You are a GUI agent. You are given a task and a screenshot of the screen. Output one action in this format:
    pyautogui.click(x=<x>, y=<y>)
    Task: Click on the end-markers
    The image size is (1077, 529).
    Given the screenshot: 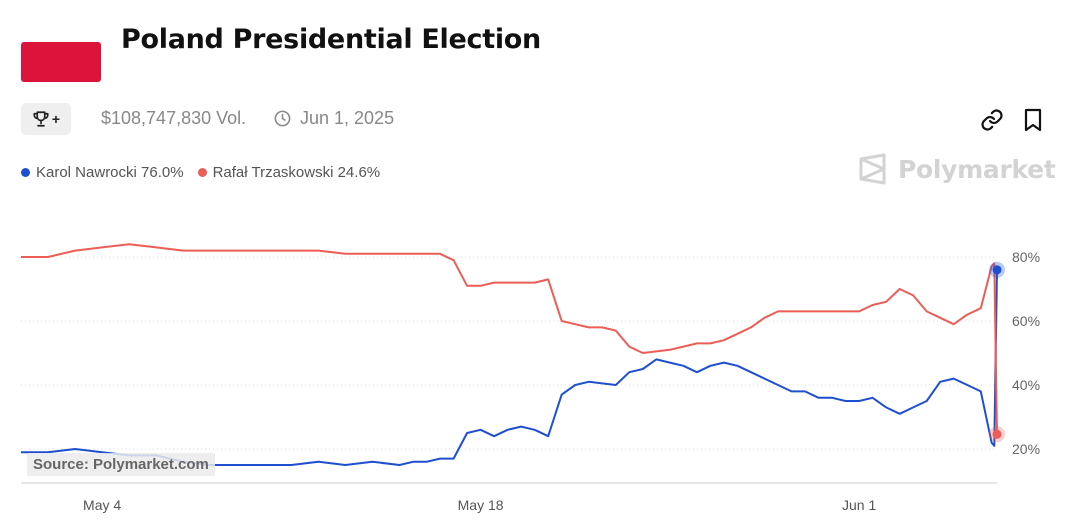 What is the action you would take?
    pyautogui.click(x=997, y=352)
    